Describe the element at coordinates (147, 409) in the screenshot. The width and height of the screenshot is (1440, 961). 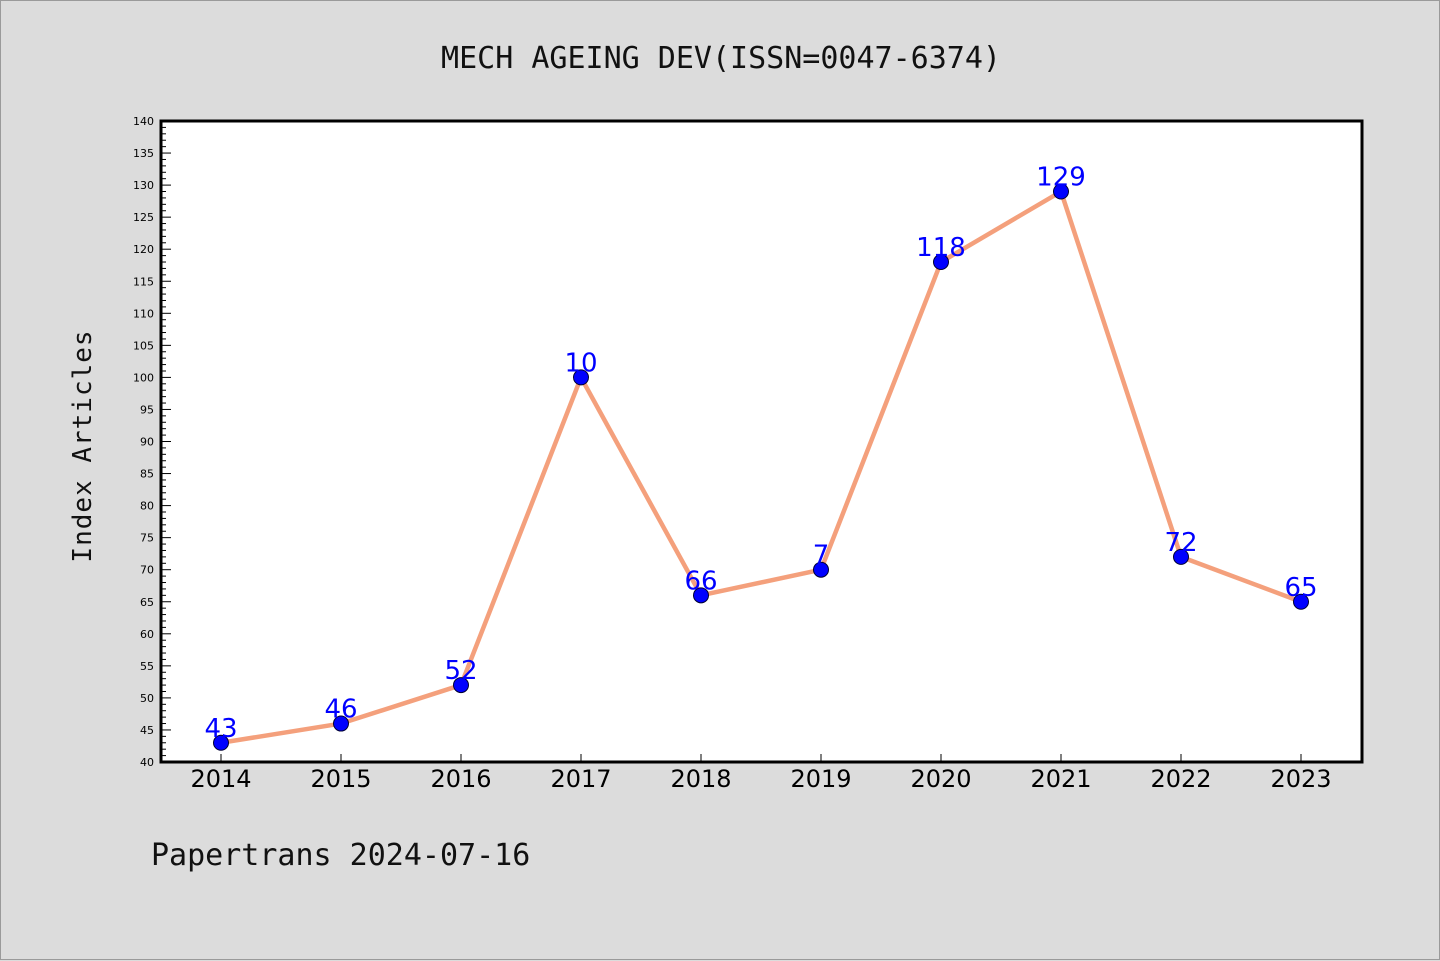
I see `y-tick-label: 95` at that location.